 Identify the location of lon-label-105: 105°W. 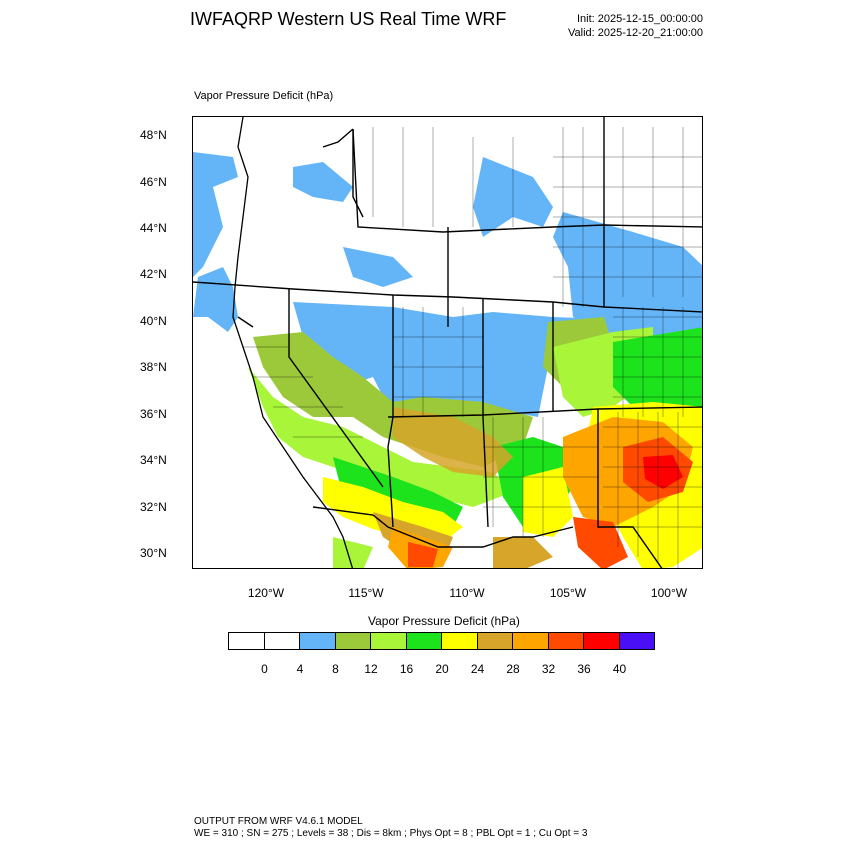
(568, 593).